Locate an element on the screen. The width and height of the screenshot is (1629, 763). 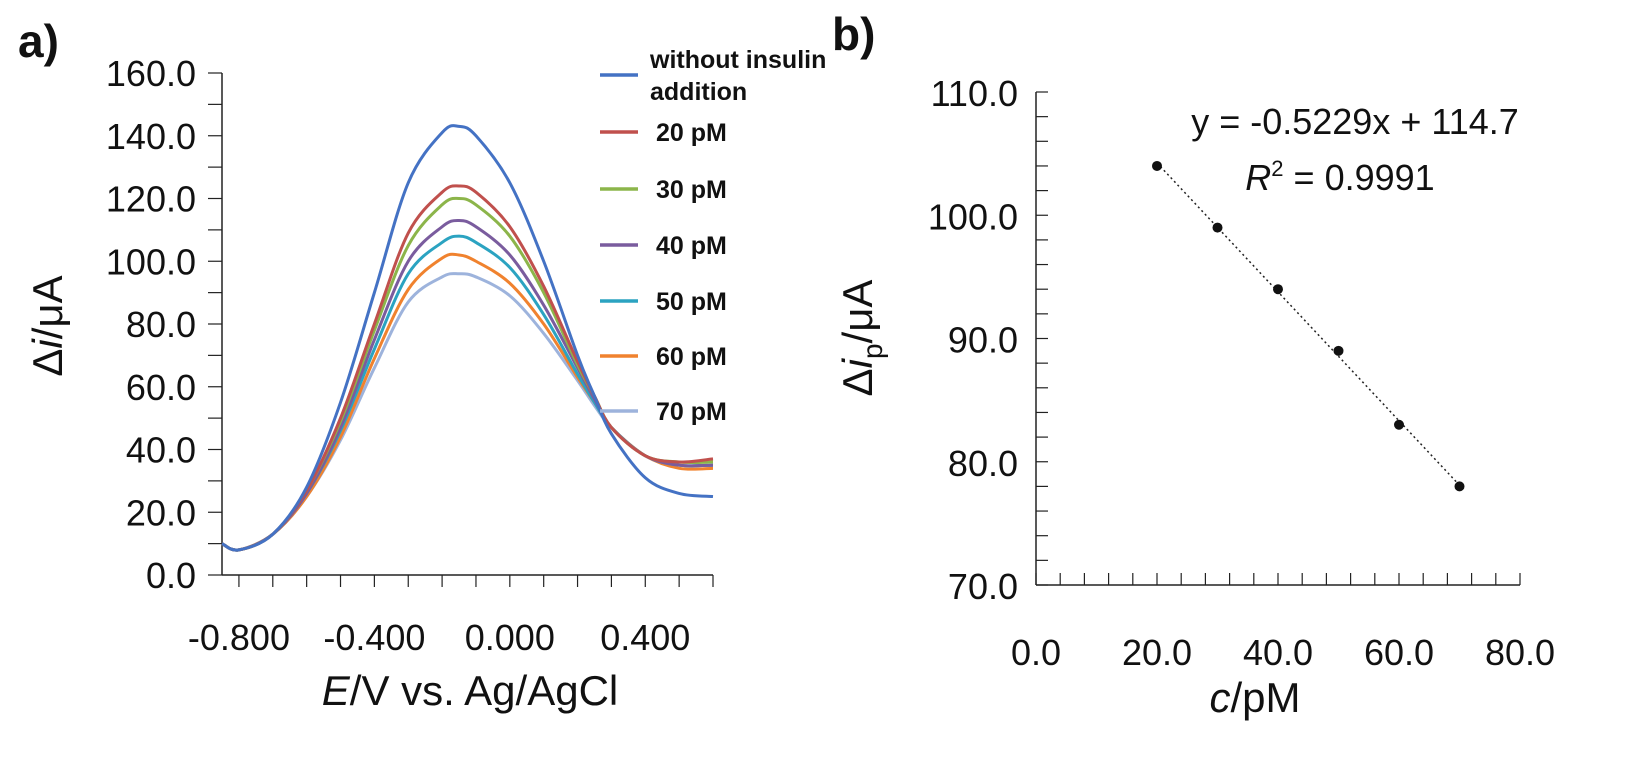
panel-a-y-tick-label: 100.0 is located at coordinates (151, 261).